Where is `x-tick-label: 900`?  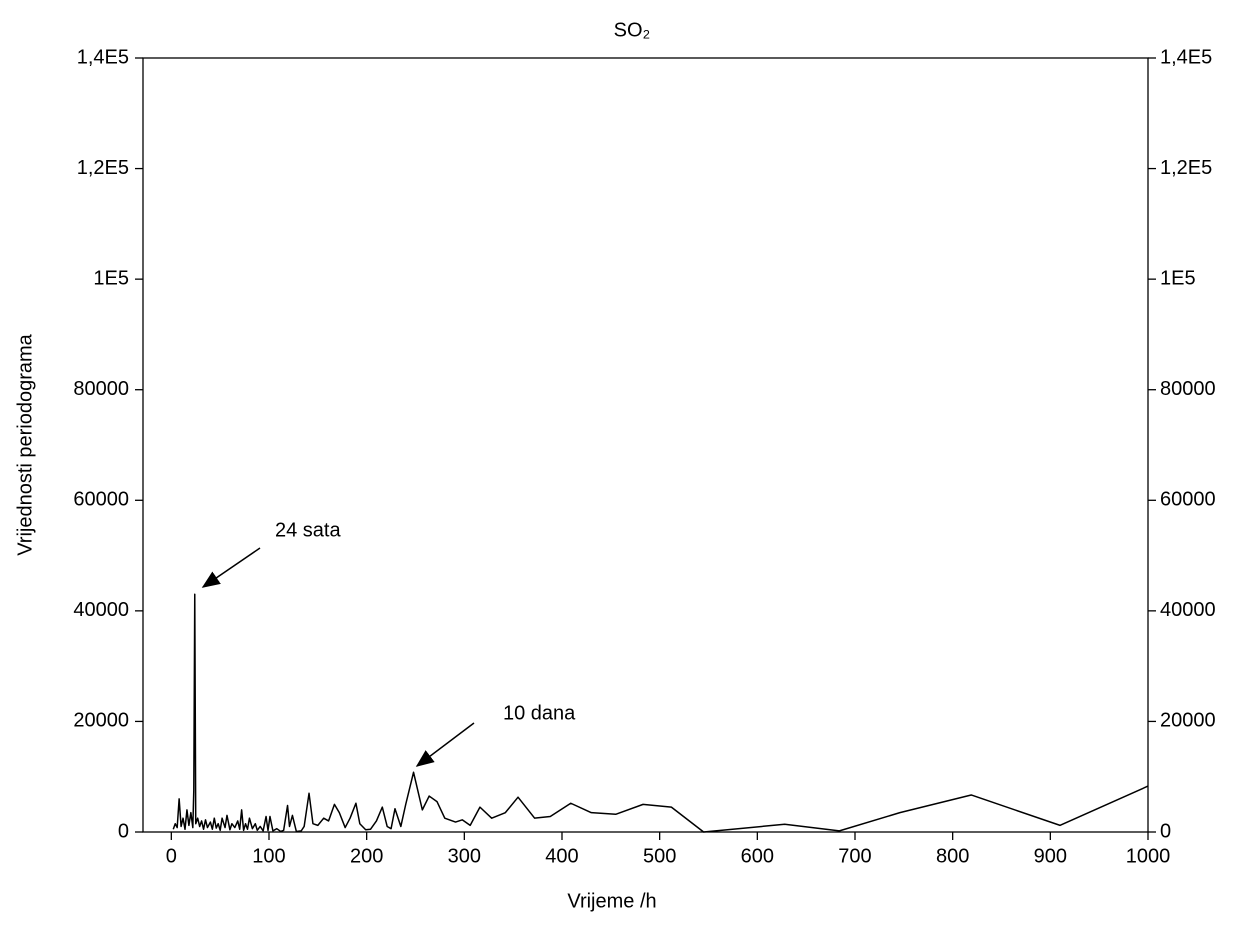
x-tick-label: 900 is located at coordinates (1050, 856).